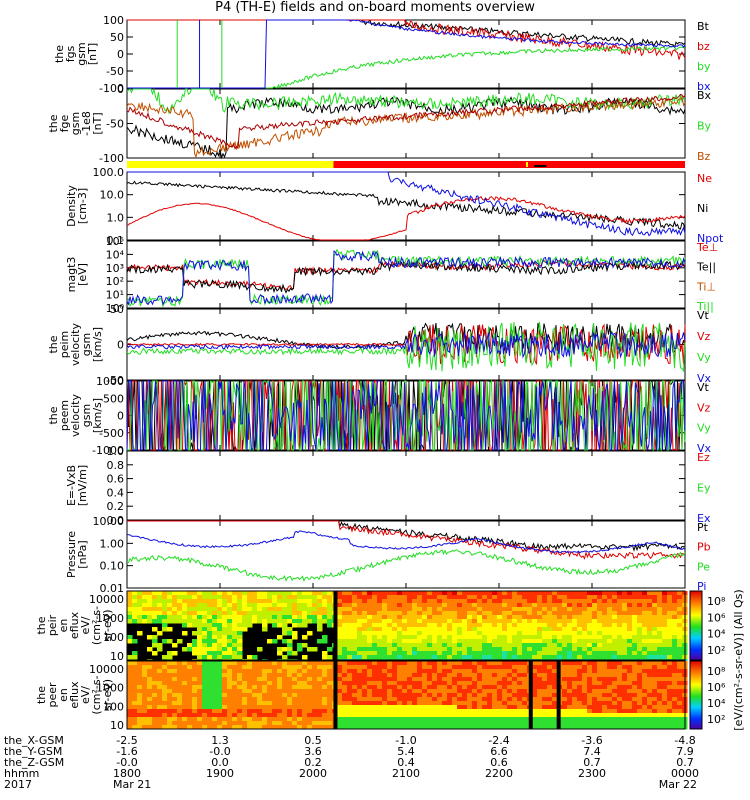  I want to click on y-tick-label: 10000, so click(106, 669).